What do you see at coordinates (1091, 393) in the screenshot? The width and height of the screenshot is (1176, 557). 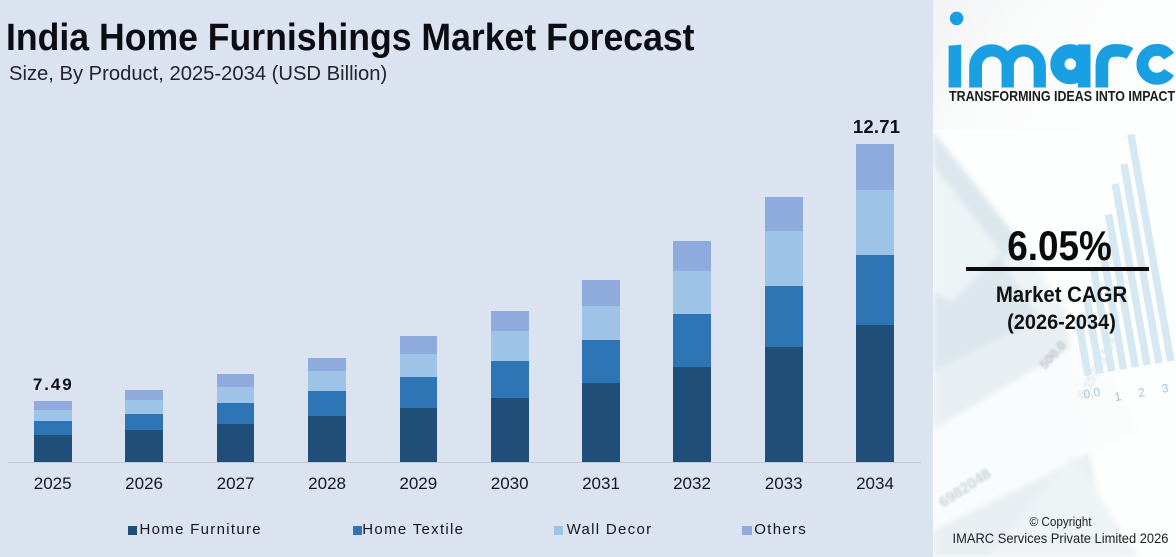 I see `svg-text: 0.0` at bounding box center [1091, 393].